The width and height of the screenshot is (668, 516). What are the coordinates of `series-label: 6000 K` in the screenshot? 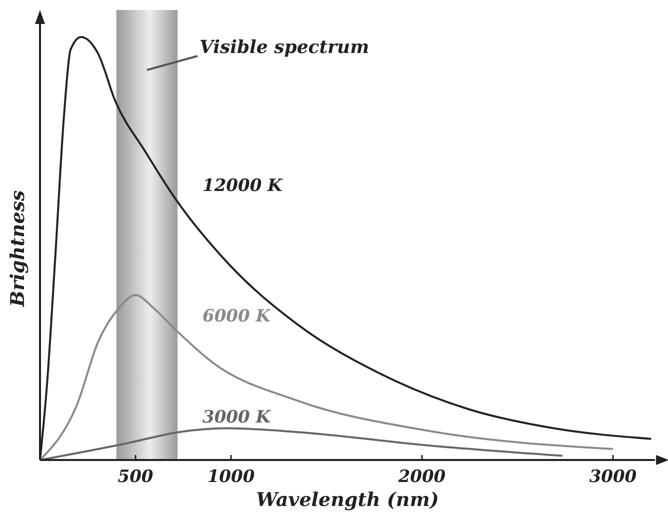 It's located at (237, 316).